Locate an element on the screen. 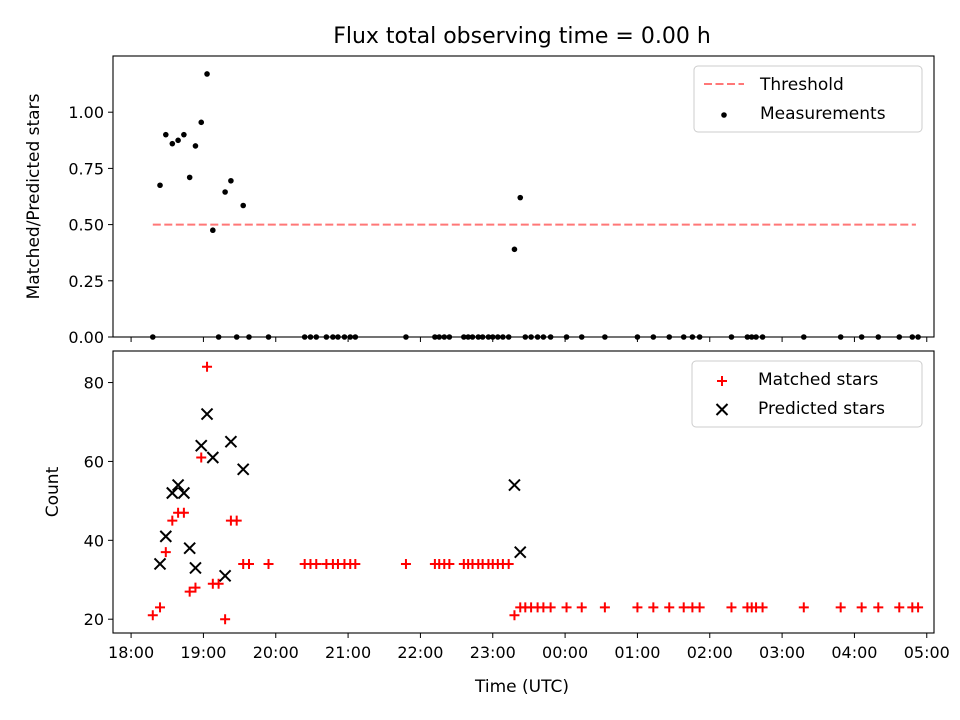 Image resolution: width=960 pixels, height=720 pixels. legend-label: Threshold is located at coordinates (801, 85).